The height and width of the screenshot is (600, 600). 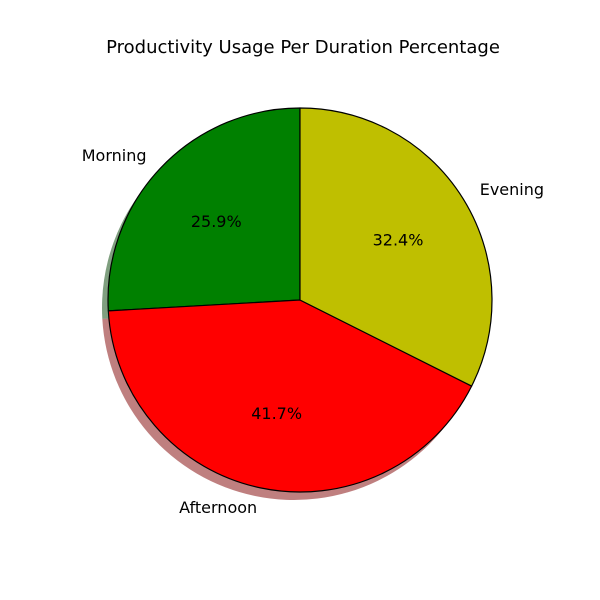 What do you see at coordinates (204, 209) in the screenshot?
I see `slice-morning` at bounding box center [204, 209].